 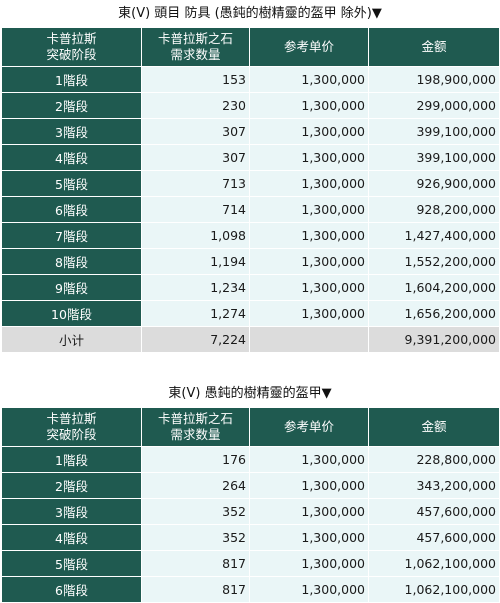 I want to click on stage-cell: 9階段, so click(x=71, y=287).